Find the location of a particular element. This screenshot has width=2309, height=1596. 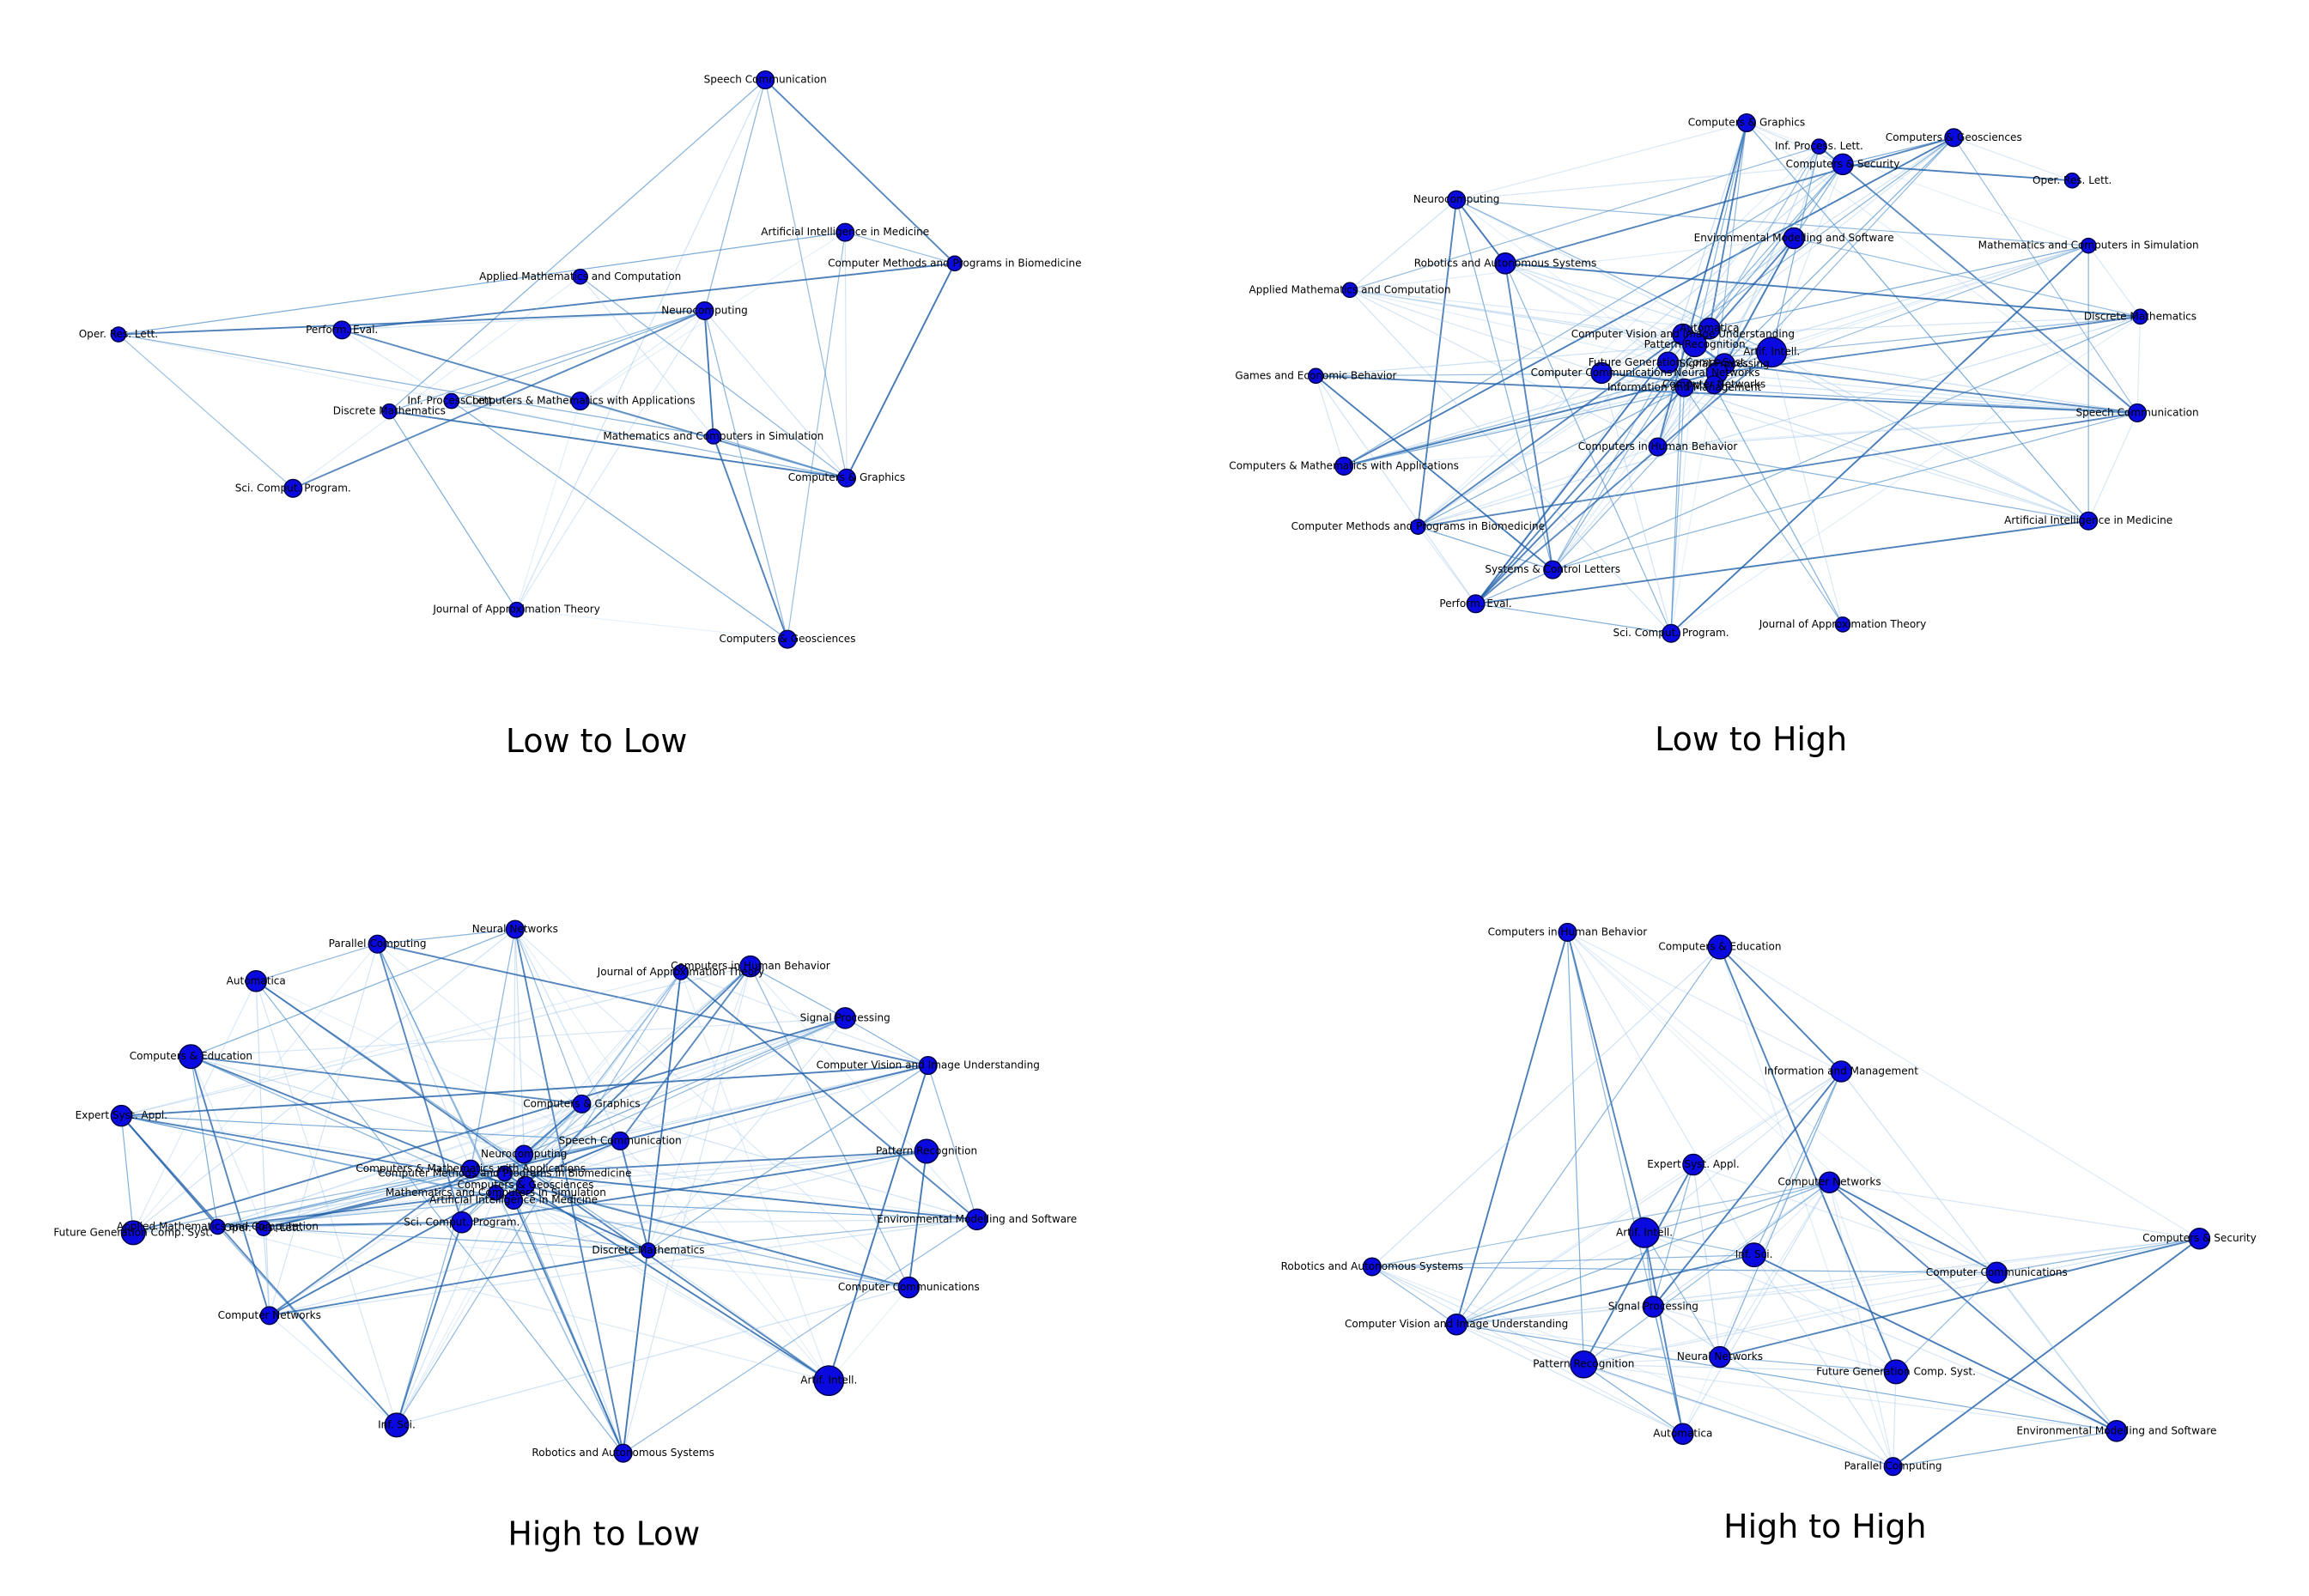

node-label: Parallel Computing is located at coordinates (378, 944).